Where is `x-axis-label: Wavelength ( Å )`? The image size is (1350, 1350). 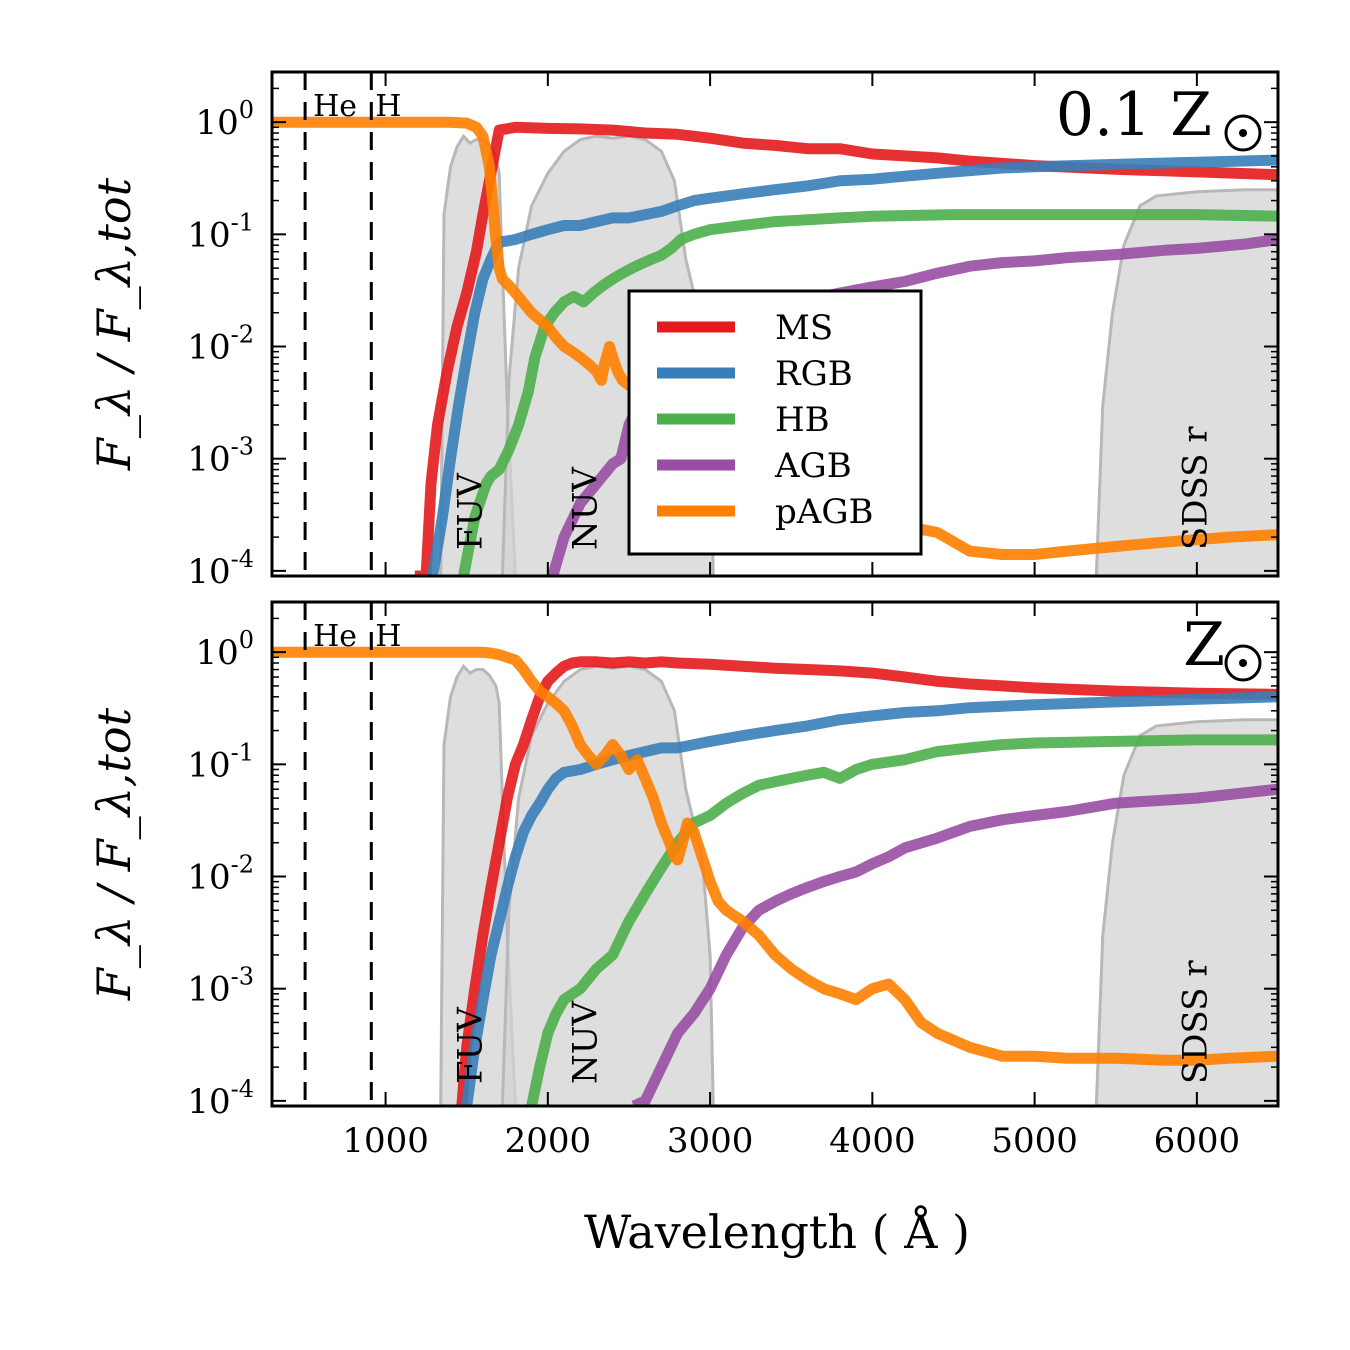
x-axis-label: Wavelength ( Å ) is located at coordinates (777, 1231).